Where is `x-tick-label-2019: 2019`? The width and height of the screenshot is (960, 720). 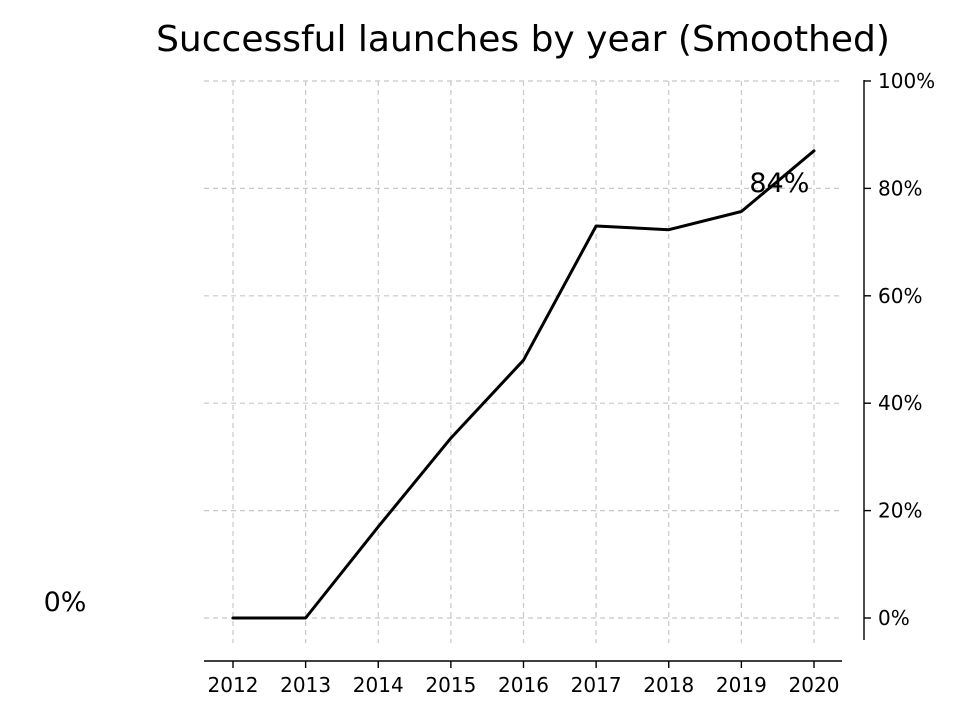
x-tick-label-2019: 2019 is located at coordinates (741, 685).